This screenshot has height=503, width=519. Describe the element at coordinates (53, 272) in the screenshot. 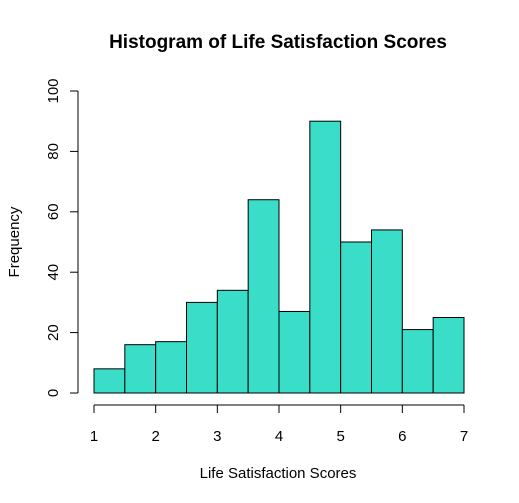

I see `y-tick-label: 40` at that location.